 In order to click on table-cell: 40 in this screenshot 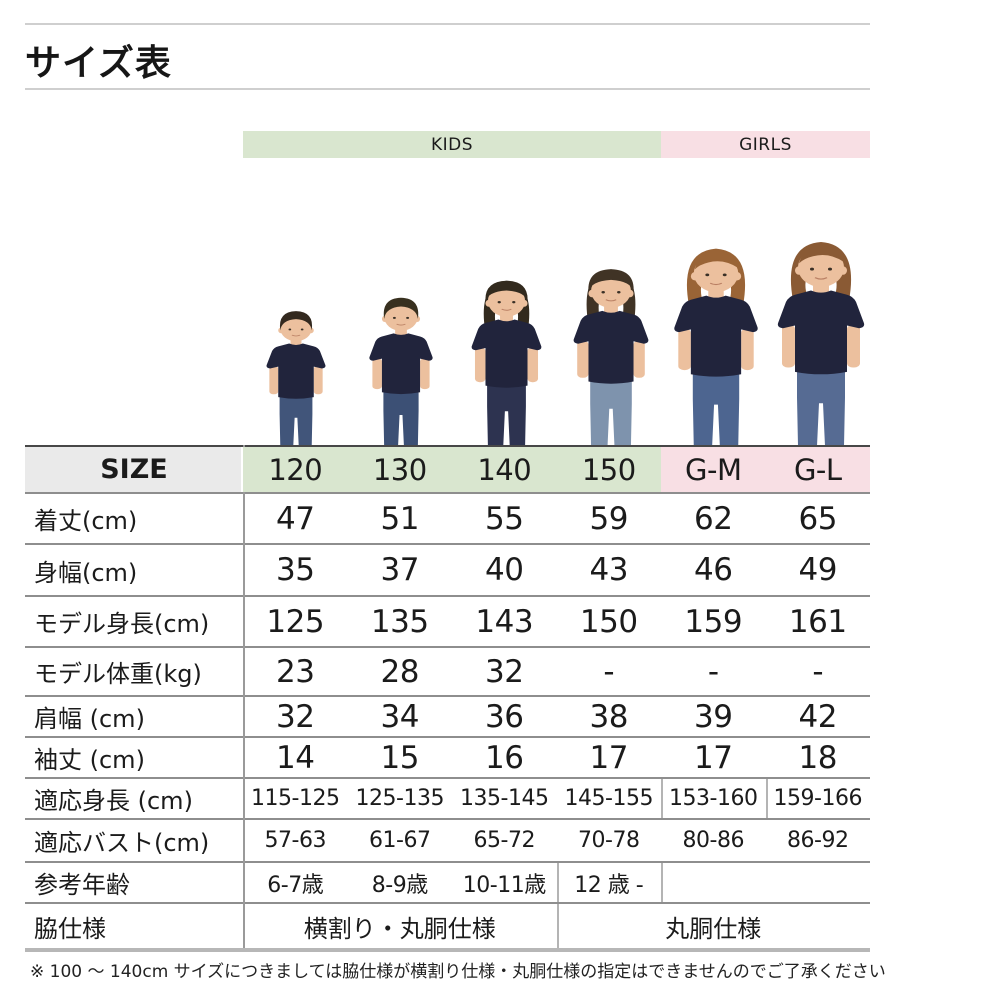, I will do `click(504, 570)`.